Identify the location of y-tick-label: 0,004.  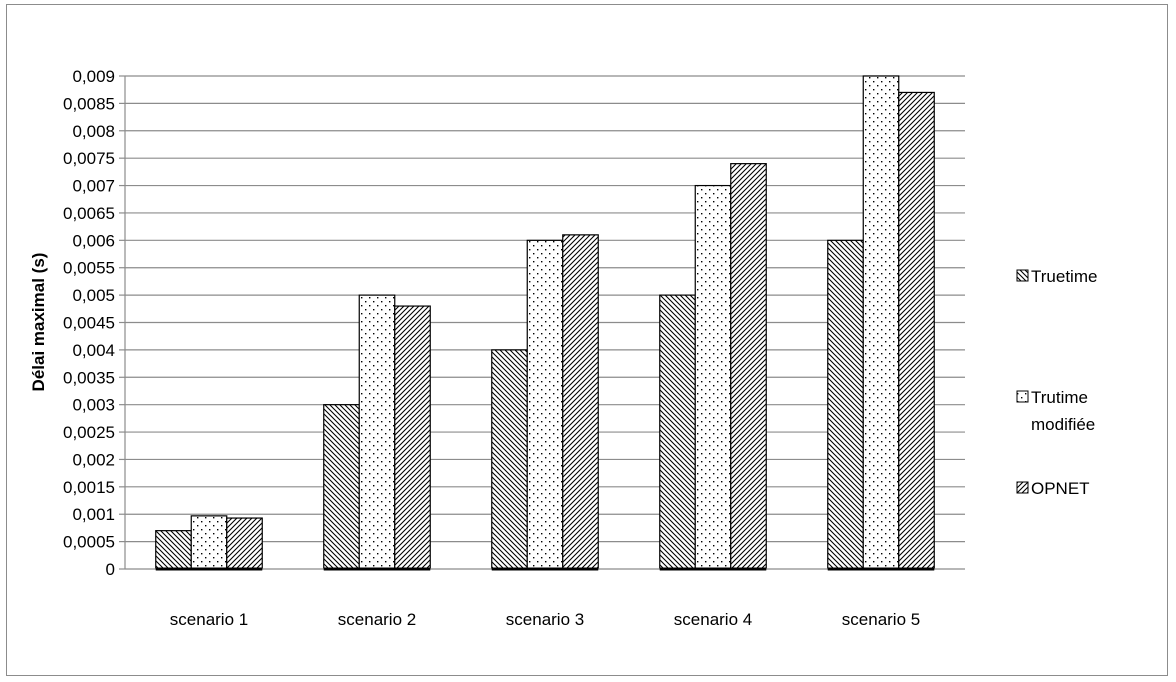
(93, 350).